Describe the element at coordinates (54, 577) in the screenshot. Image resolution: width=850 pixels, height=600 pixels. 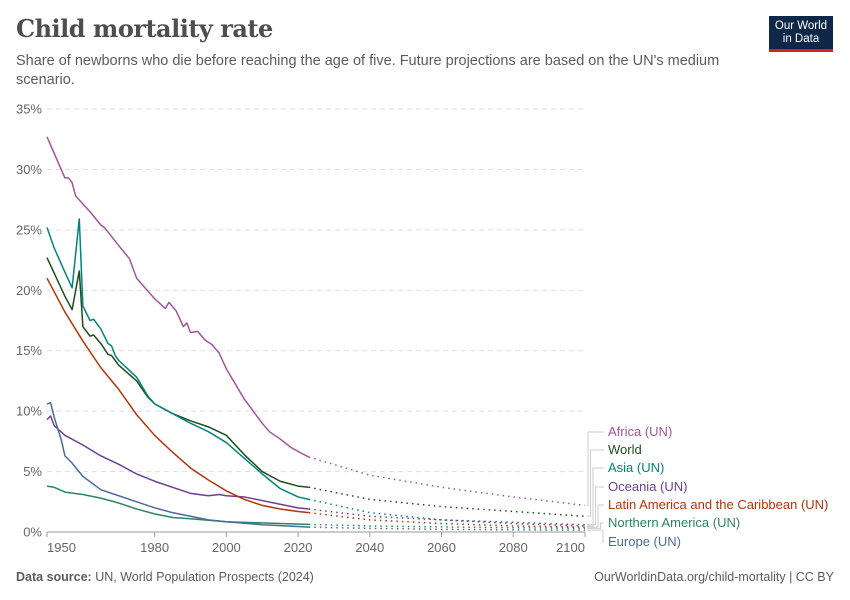
I see `source-label: Data source:` at that location.